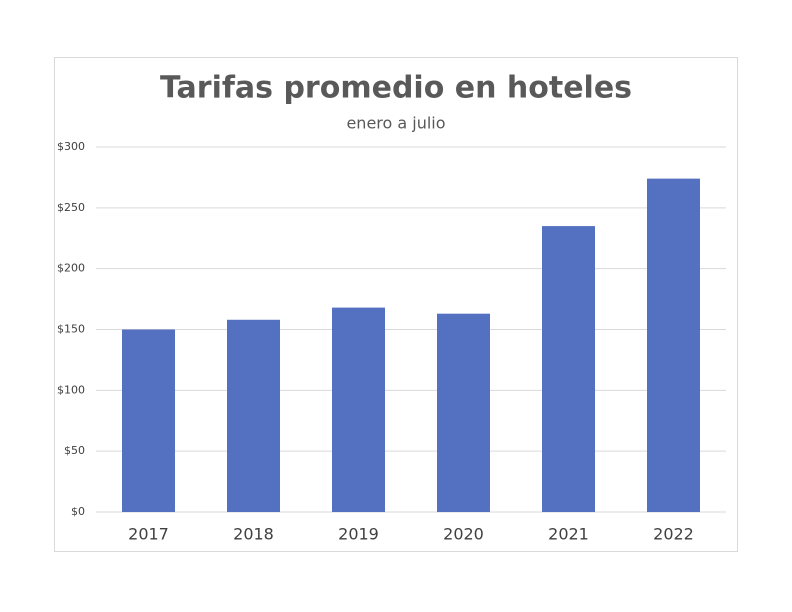 This screenshot has height=612, width=792. Describe the element at coordinates (71, 146) in the screenshot. I see `y-tick-label: $300` at that location.